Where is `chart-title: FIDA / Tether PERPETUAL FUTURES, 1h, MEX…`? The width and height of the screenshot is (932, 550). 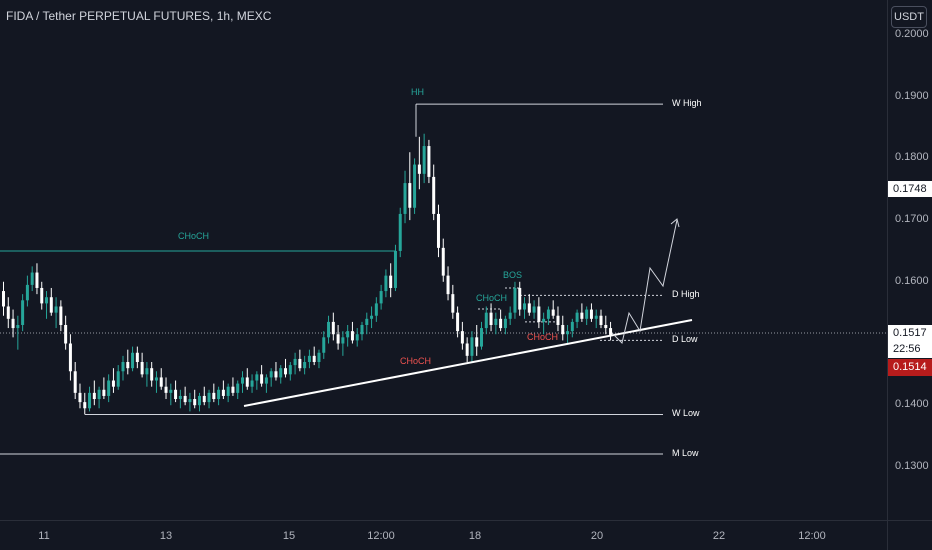 chart-title: FIDA / Tether PERPETUAL FUTURES, 1h, MEX… is located at coordinates (139, 16).